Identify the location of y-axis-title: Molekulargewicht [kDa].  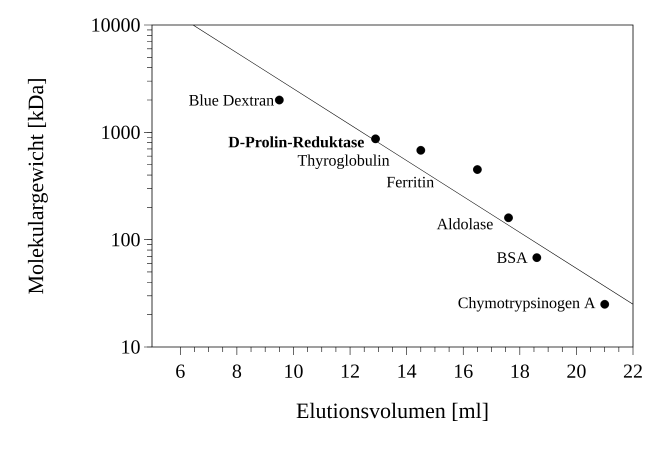
(38, 186).